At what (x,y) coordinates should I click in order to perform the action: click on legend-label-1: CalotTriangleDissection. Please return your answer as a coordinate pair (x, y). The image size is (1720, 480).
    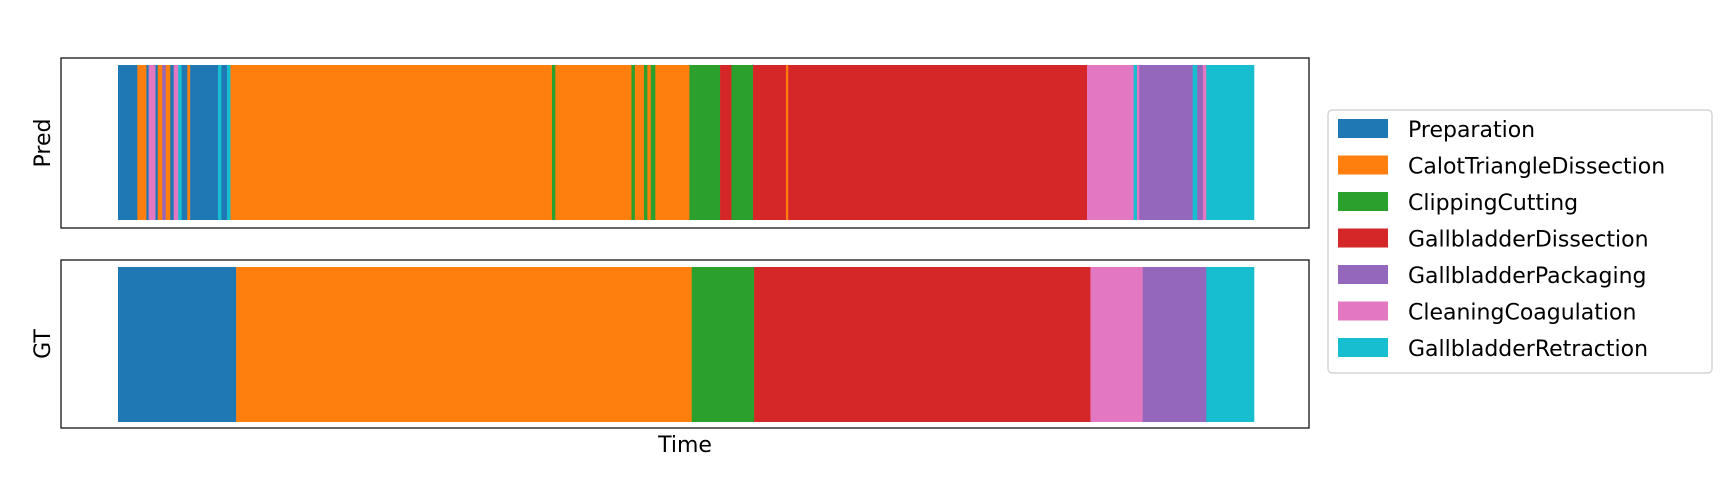
    Looking at the image, I should click on (1536, 167).